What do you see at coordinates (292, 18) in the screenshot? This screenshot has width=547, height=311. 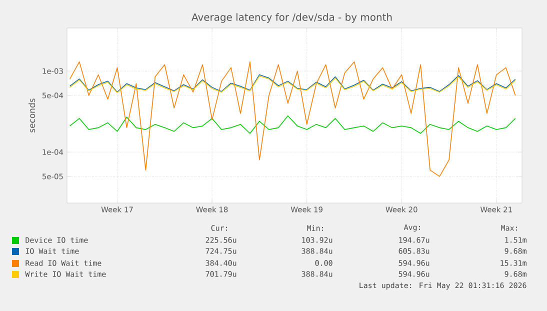 I see `chart-title: Average latency for /dev/sda - by month` at bounding box center [292, 18].